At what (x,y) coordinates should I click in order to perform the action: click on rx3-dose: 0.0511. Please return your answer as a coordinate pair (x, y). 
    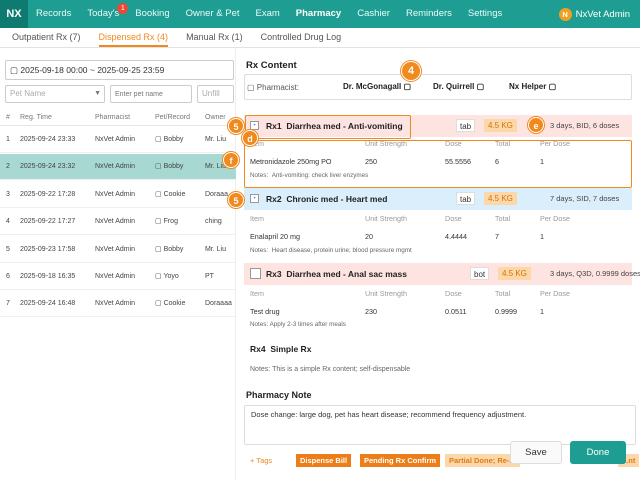
    Looking at the image, I should click on (456, 311).